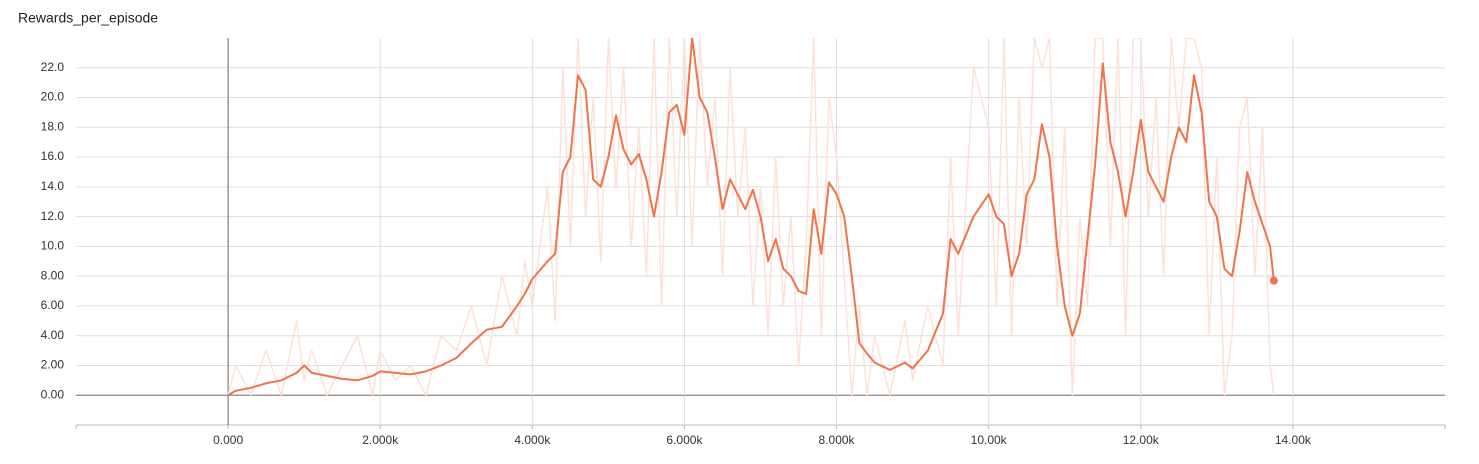  Describe the element at coordinates (1141, 440) in the screenshot. I see `x-tick-label: 12.00k` at that location.